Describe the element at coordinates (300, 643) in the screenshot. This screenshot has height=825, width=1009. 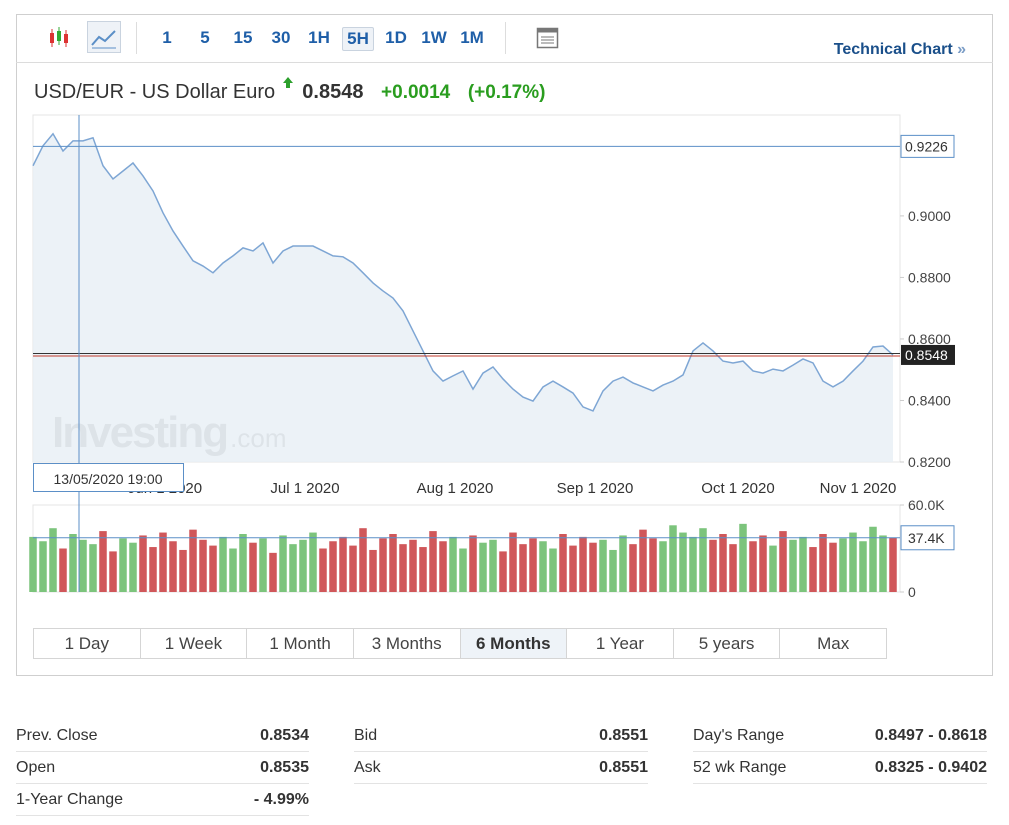
I see `range-button: 1 Month` at that location.